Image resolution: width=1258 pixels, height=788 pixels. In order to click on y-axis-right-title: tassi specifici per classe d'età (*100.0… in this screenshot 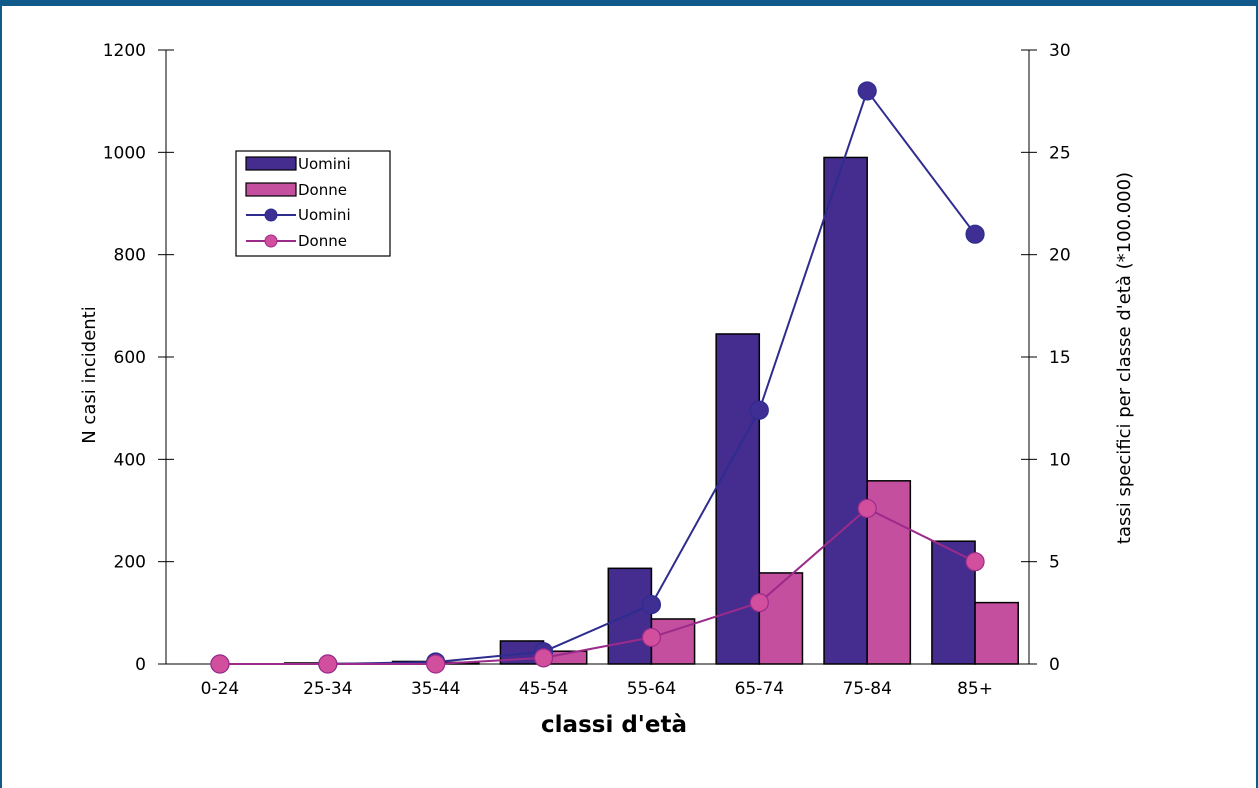, I will do `click(1124, 358)`.